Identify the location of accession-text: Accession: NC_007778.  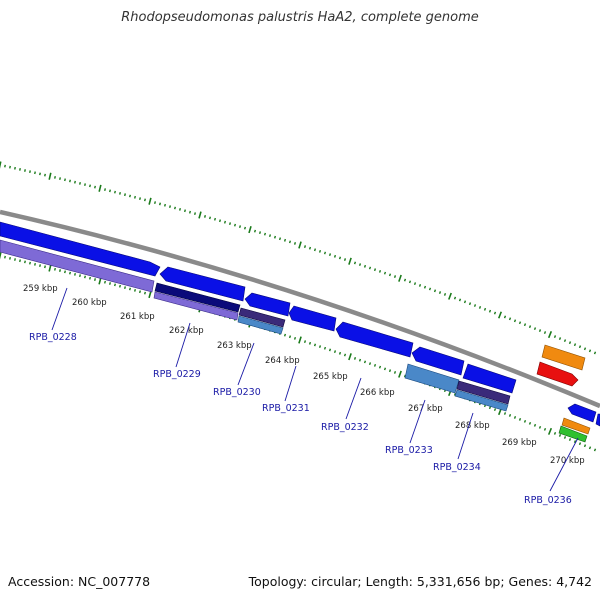
(79, 581).